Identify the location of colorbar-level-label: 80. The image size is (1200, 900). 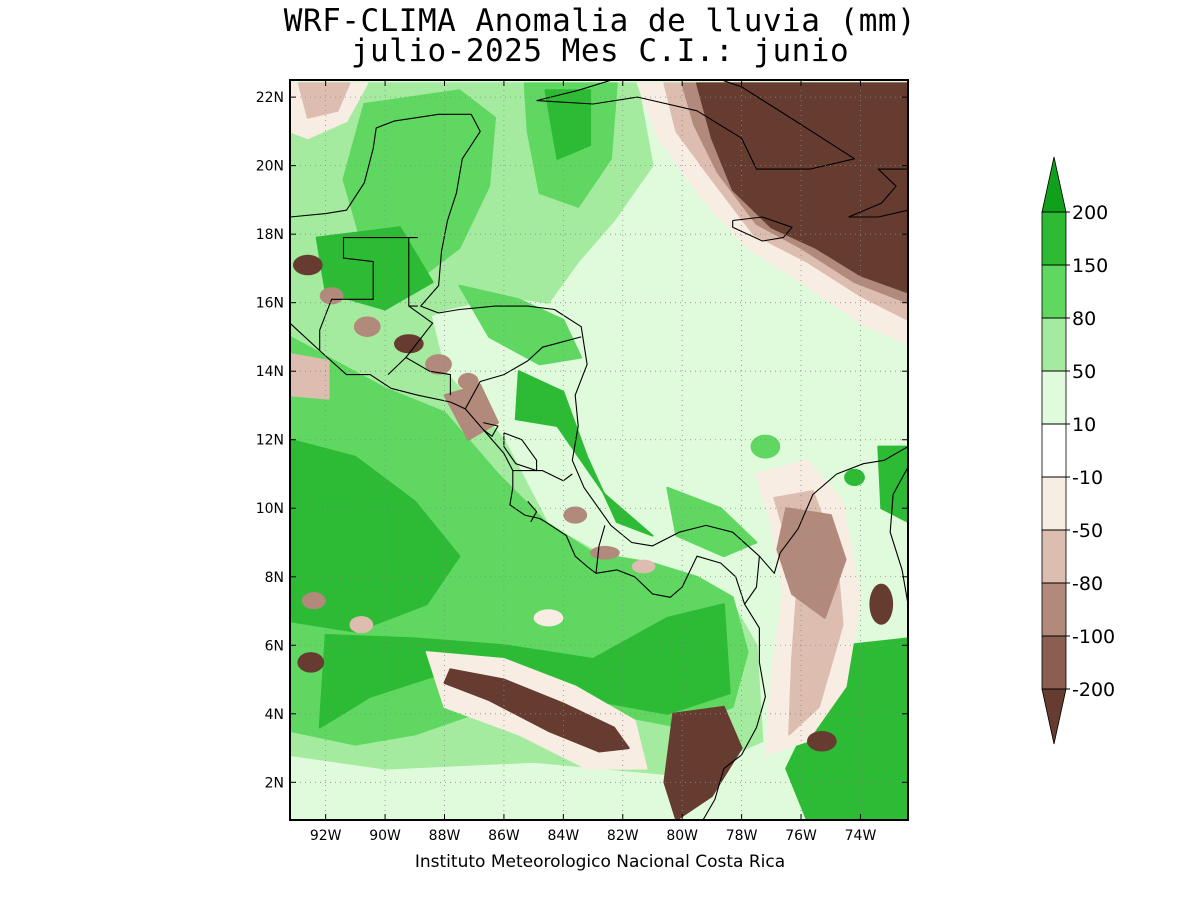
(1084, 319).